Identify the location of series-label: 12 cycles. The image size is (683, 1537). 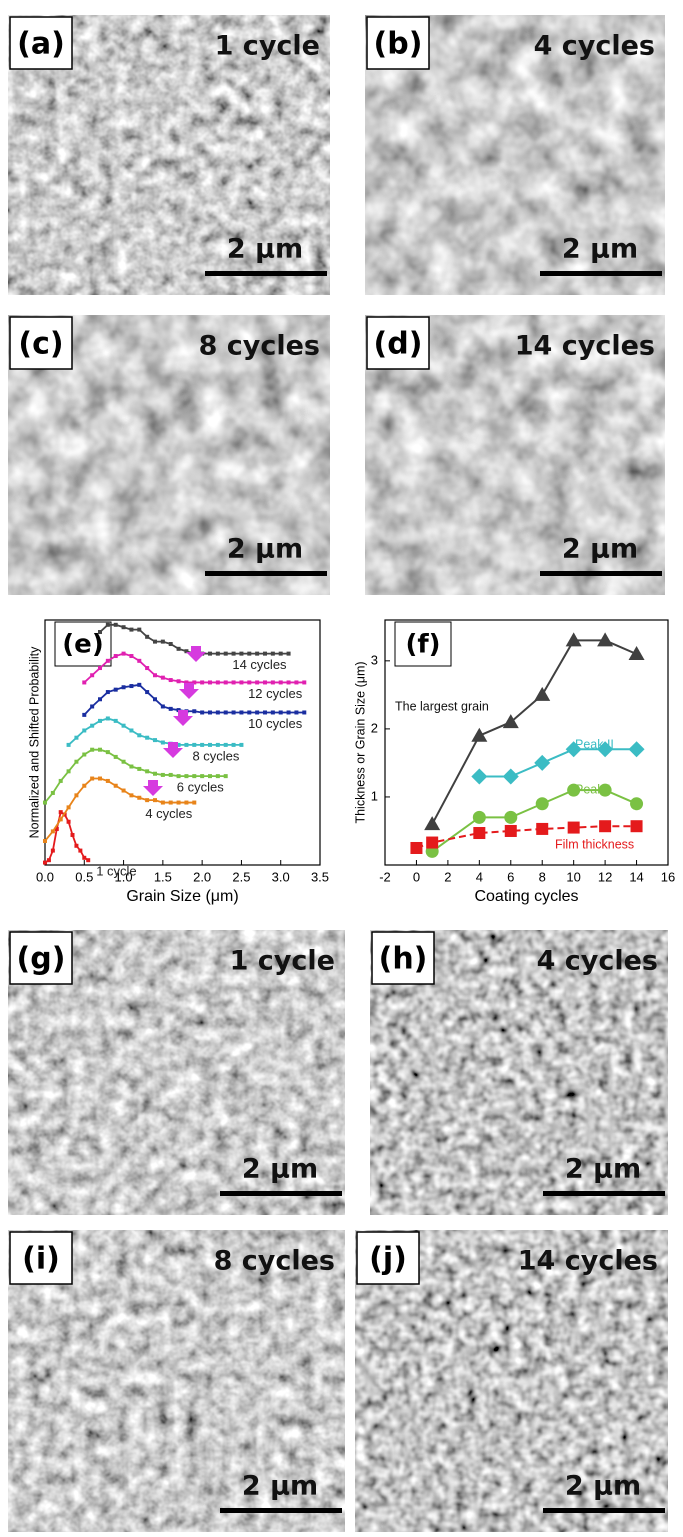
(275, 693).